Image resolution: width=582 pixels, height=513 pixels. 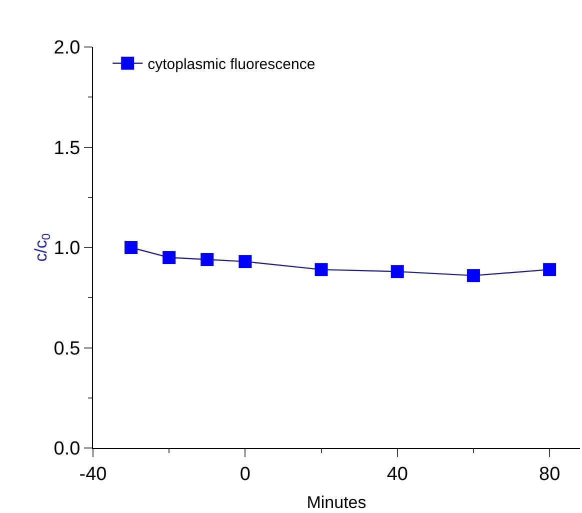 What do you see at coordinates (67, 249) in the screenshot?
I see `y-tick-label: 1.0` at bounding box center [67, 249].